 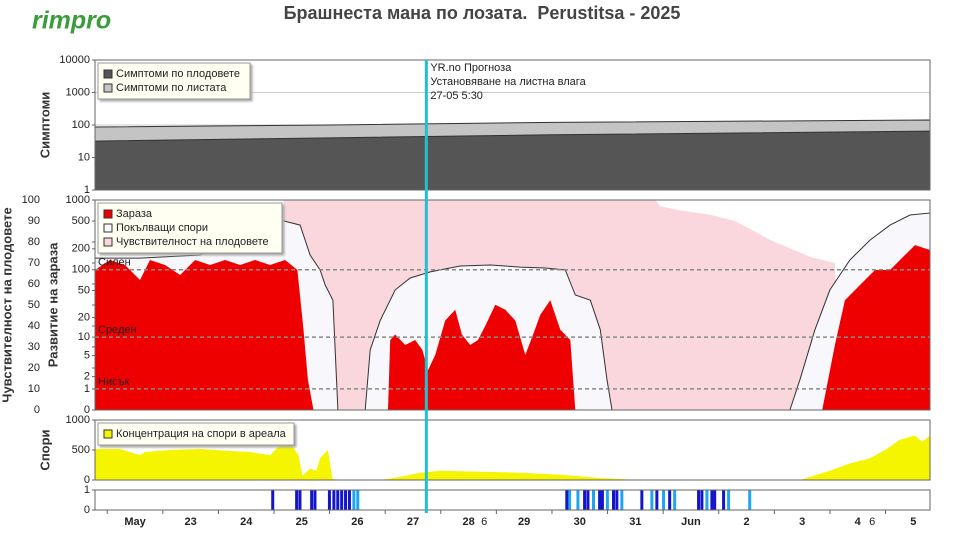 I want to click on y-axis-title: Спори, so click(x=44, y=449).